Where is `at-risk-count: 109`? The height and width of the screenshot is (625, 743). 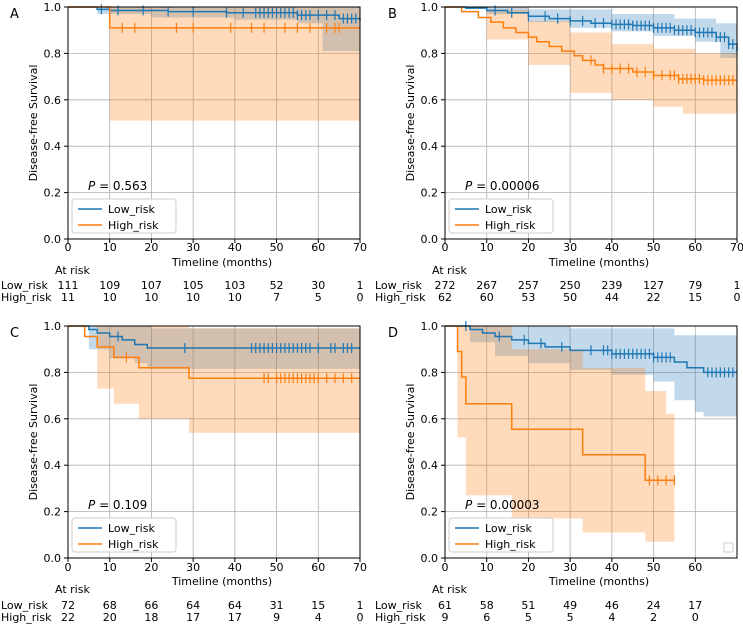 at-risk-count: 109 is located at coordinates (109, 285).